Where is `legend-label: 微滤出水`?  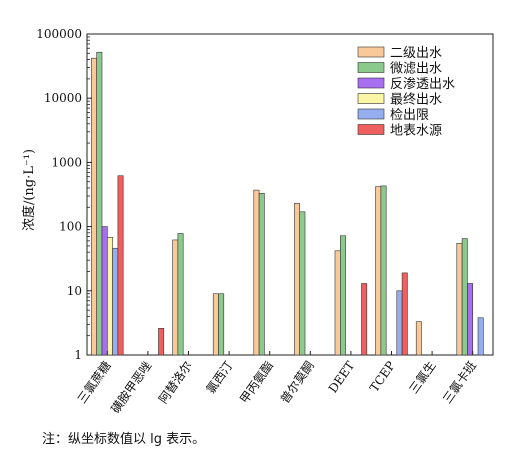
legend-label: 微滤出水 is located at coordinates (416, 69).